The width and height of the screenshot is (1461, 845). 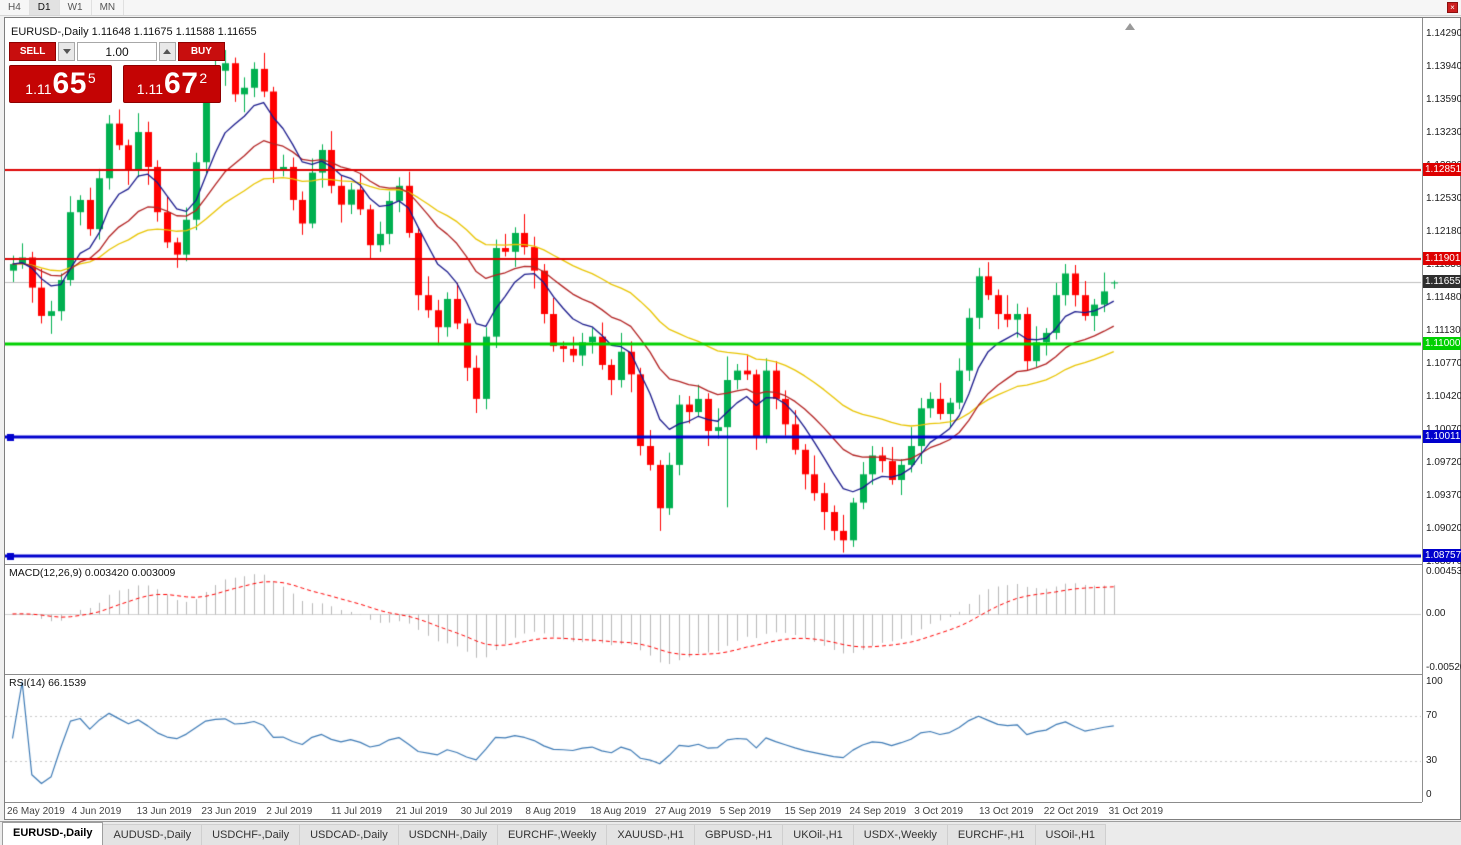 What do you see at coordinates (818, 834) in the screenshot?
I see `chart-tab-ukoil-h1: UKOil-,H1` at bounding box center [818, 834].